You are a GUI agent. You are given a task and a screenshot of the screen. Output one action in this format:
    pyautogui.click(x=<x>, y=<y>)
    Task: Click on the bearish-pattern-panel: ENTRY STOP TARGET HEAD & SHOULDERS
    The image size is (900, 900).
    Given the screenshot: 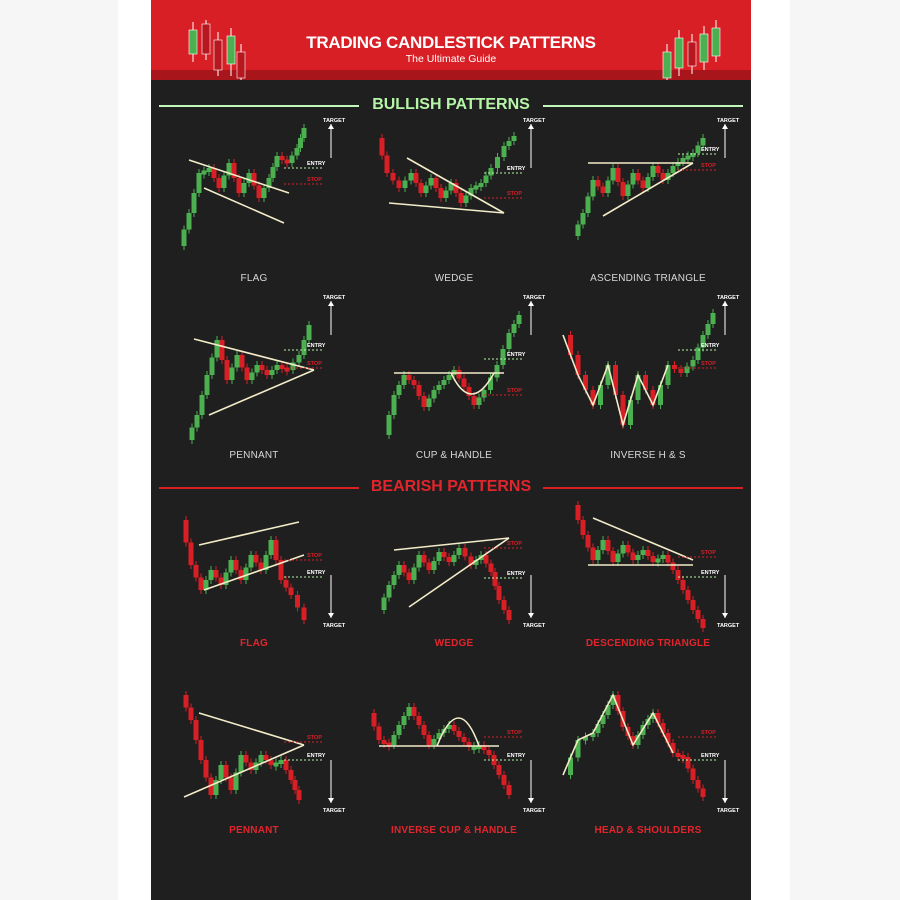 What is the action you would take?
    pyautogui.click(x=648, y=770)
    